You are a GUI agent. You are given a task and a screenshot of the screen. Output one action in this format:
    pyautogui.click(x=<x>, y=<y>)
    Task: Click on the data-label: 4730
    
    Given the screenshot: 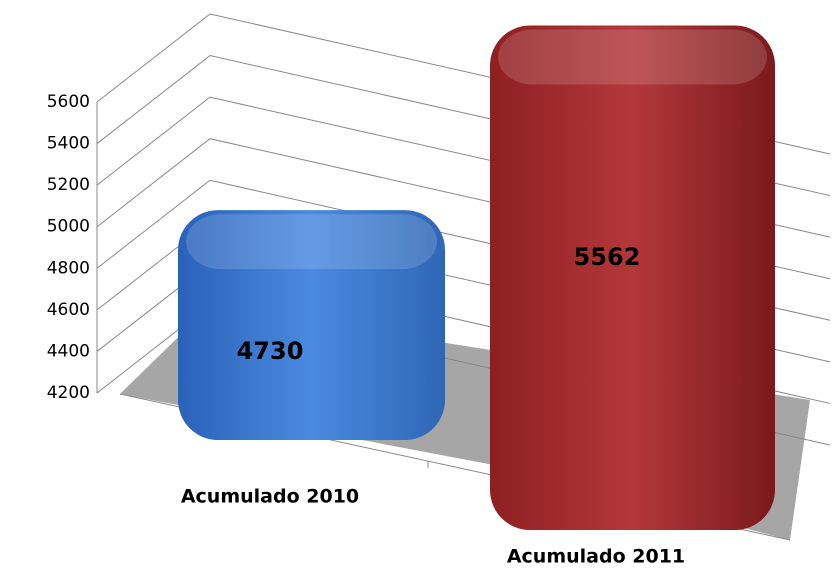 What is the action you would take?
    pyautogui.click(x=270, y=351)
    